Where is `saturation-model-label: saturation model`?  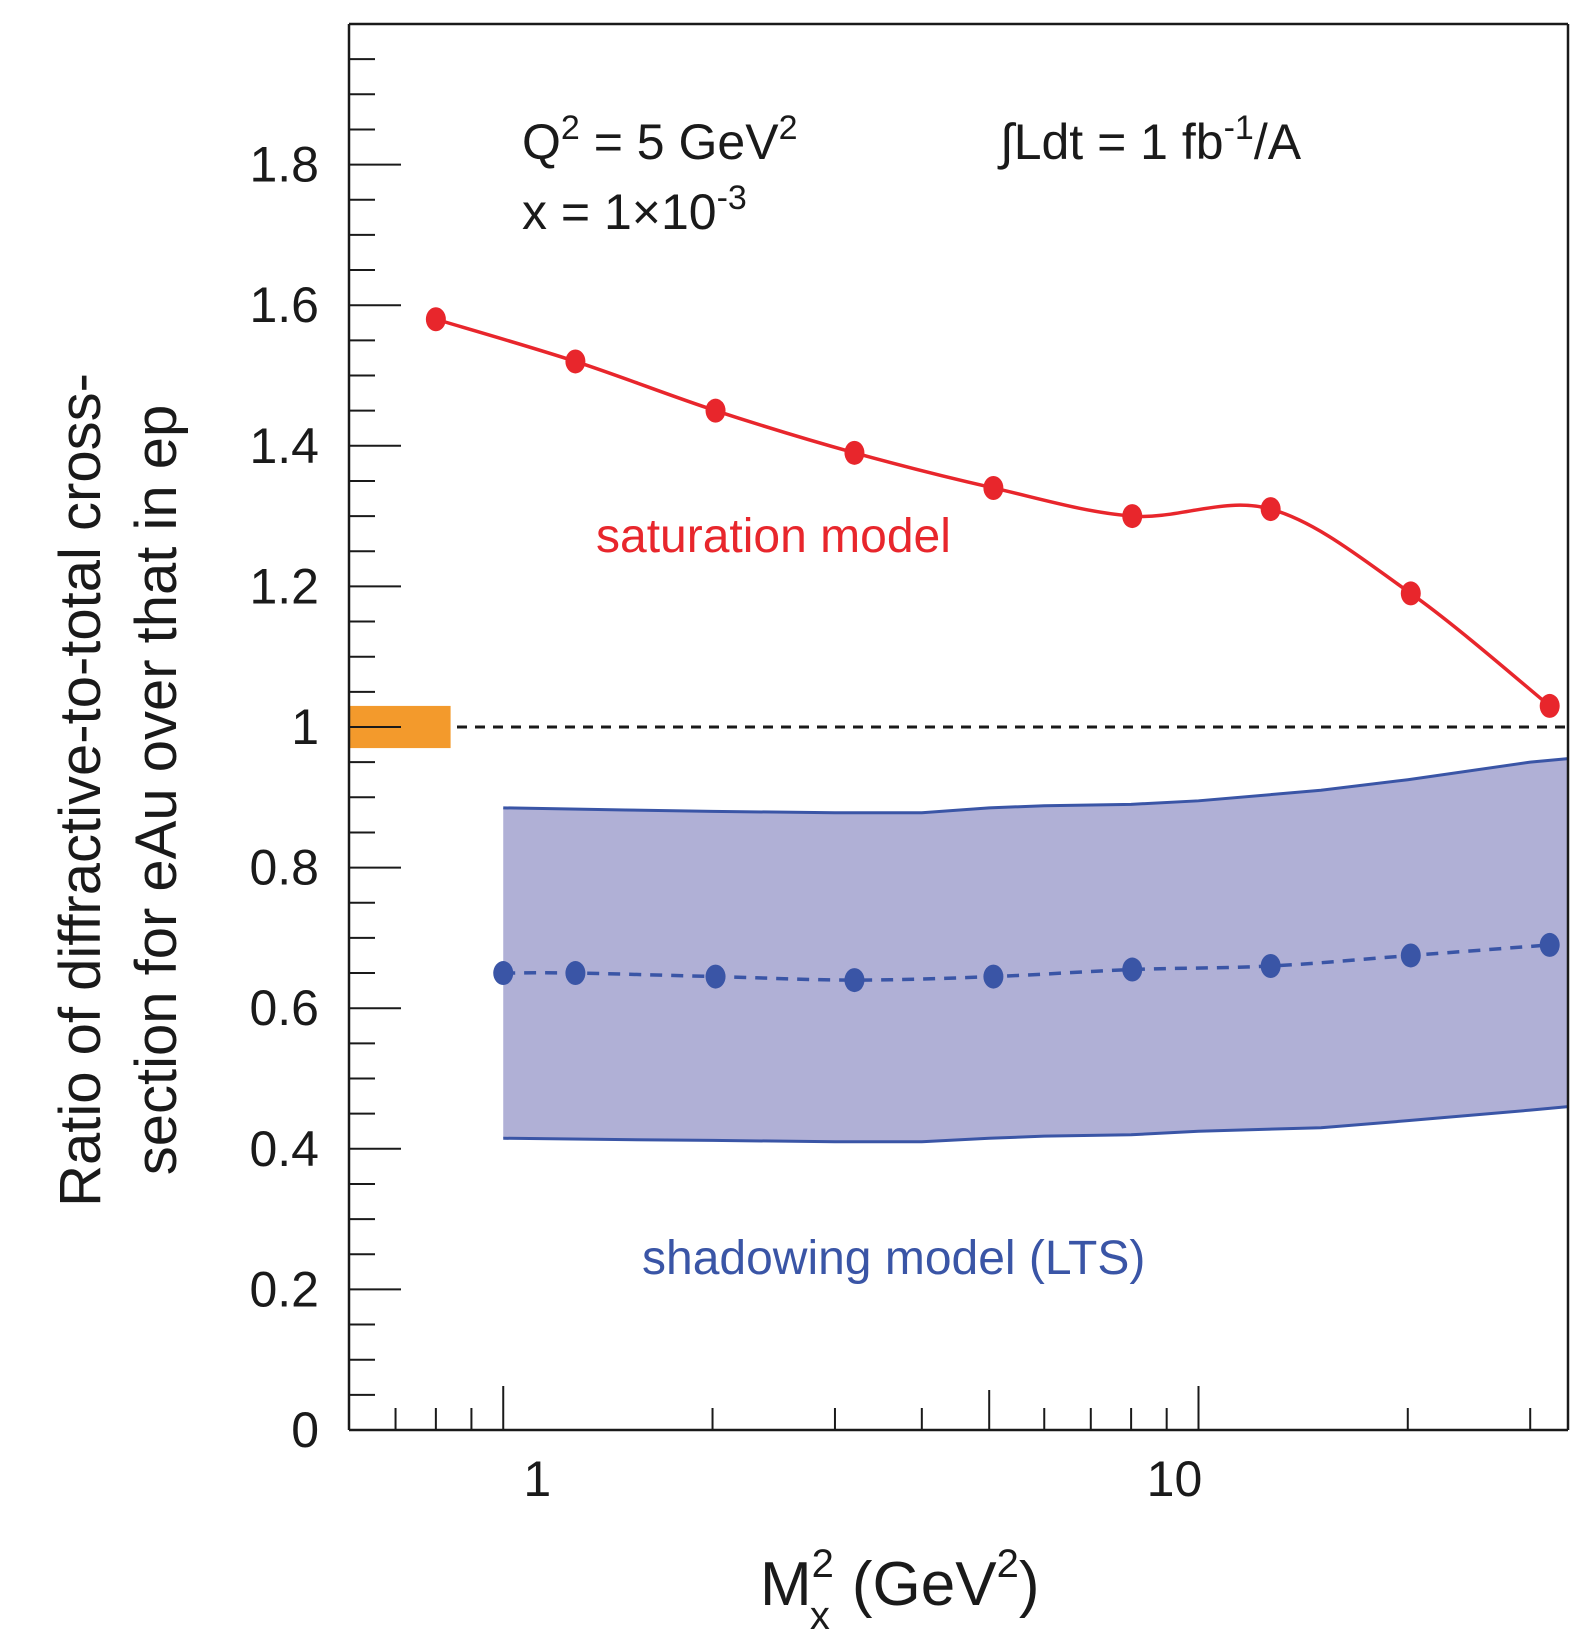 saturation-model-label: saturation model is located at coordinates (773, 536).